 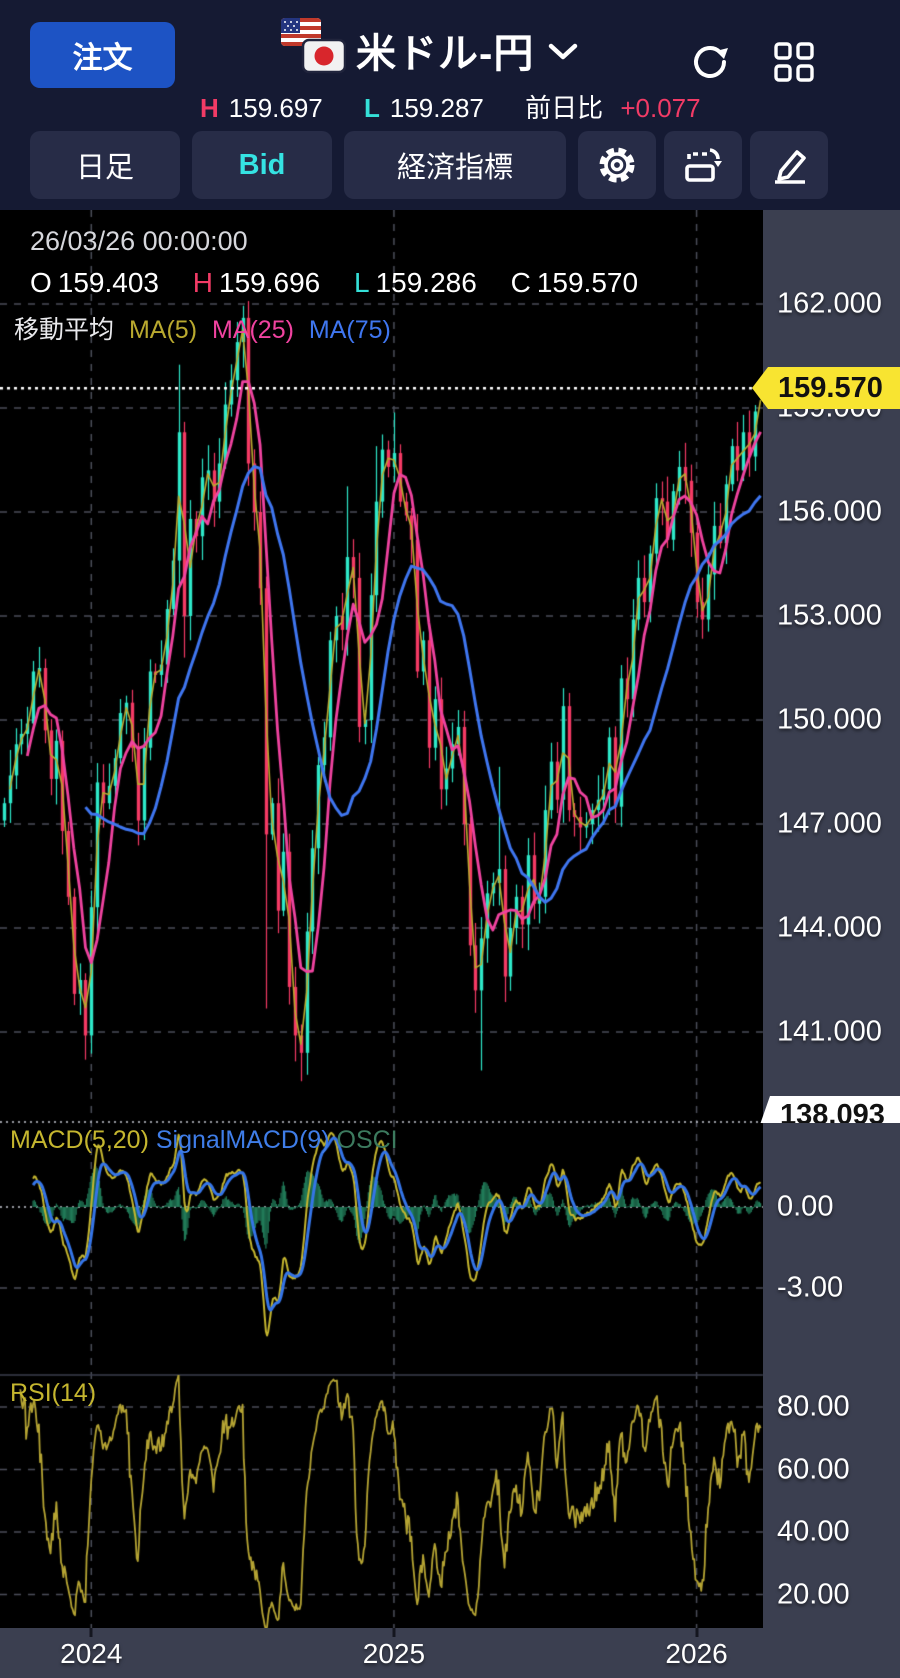 I want to click on current-price-tag: 159.570, so click(x=826, y=388).